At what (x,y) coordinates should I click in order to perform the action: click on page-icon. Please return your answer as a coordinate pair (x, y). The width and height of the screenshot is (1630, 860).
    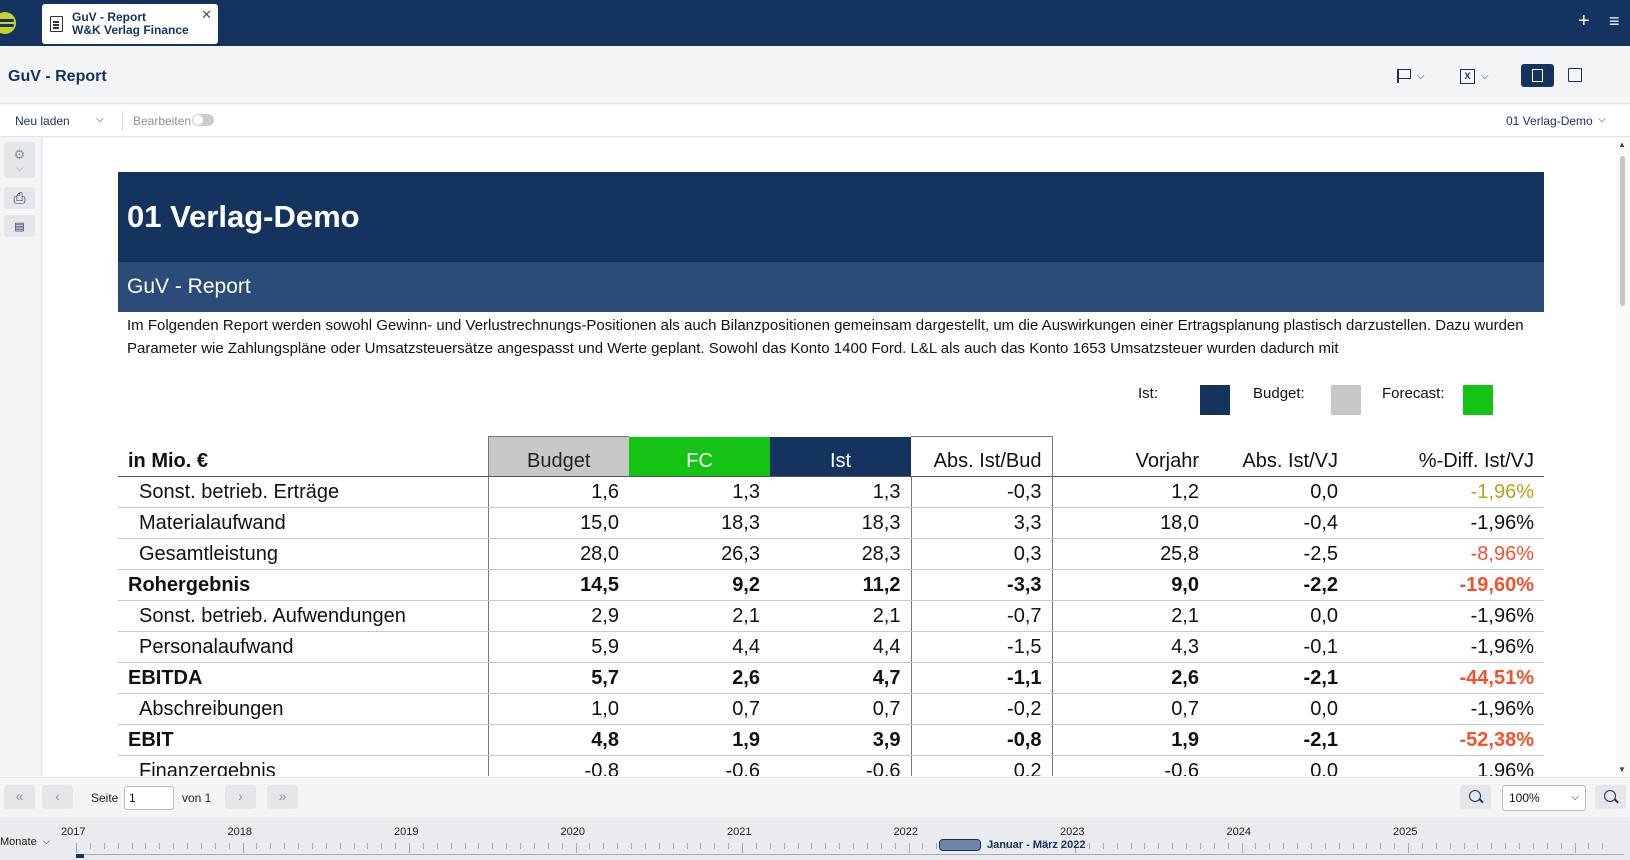
    Looking at the image, I should click on (1537, 75).